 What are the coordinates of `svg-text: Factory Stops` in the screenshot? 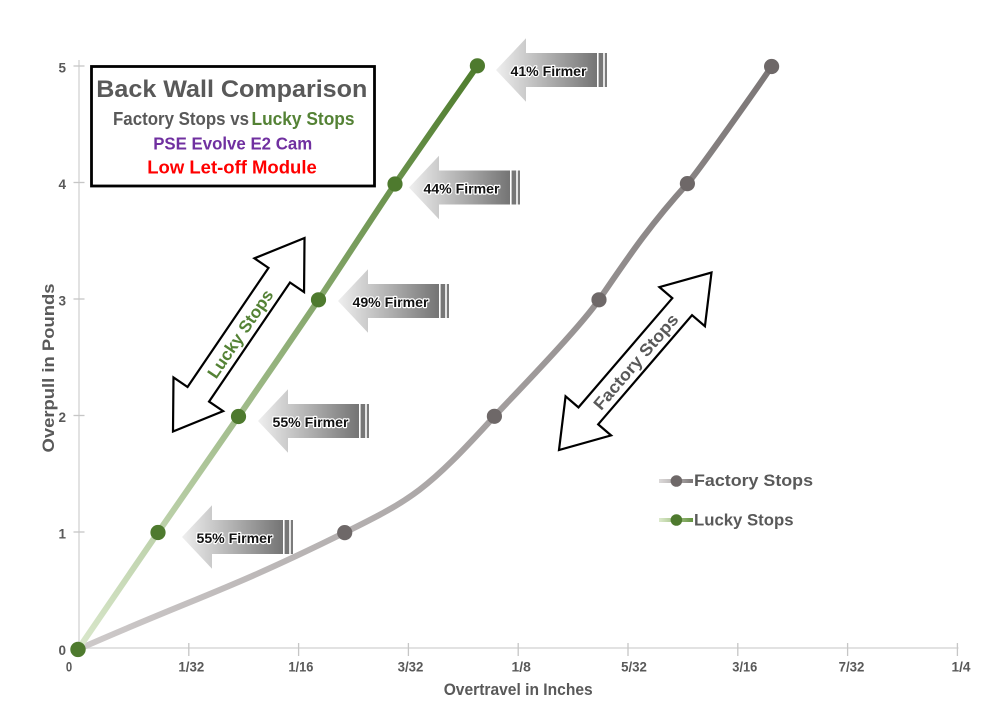 It's located at (753, 481).